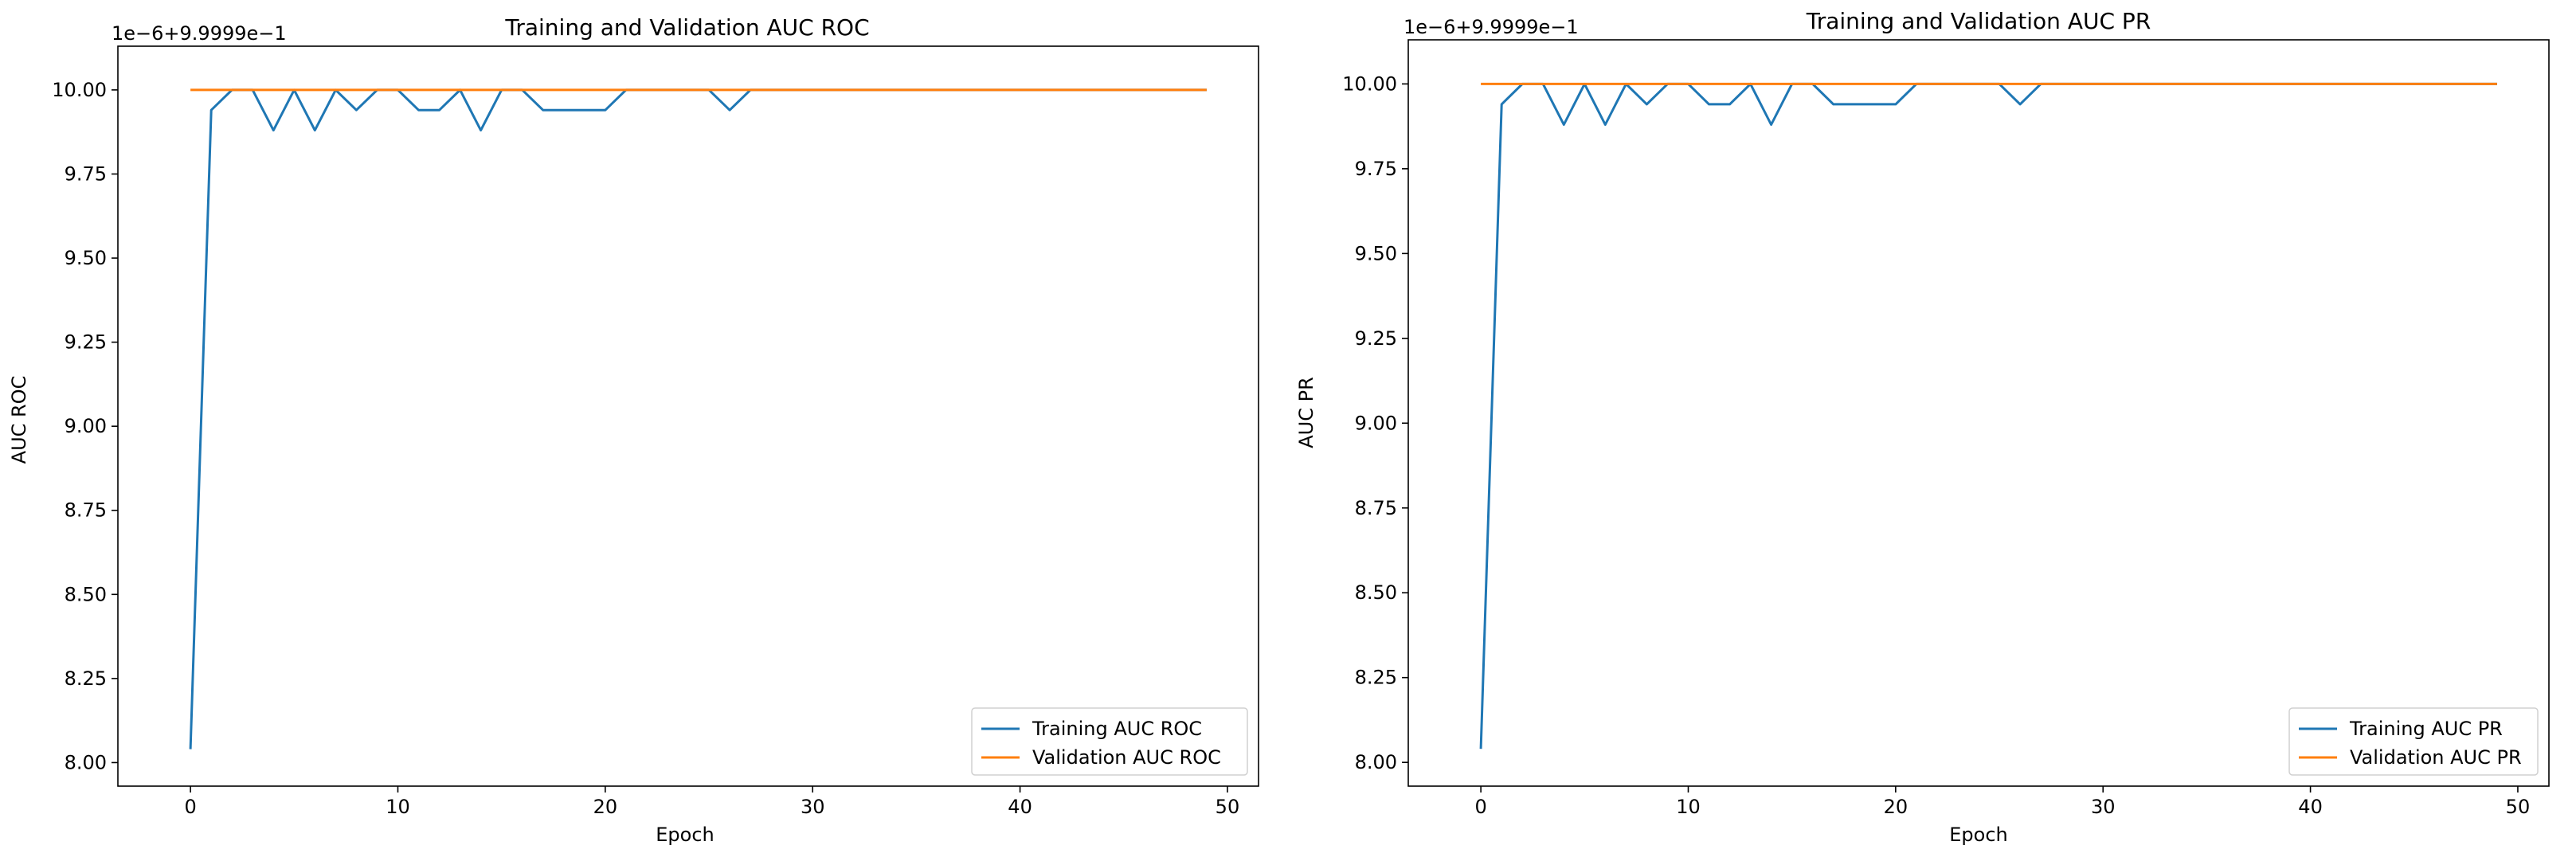  What do you see at coordinates (686, 27) in the screenshot?
I see `chart-title: Training and Validation AUC ROC` at bounding box center [686, 27].